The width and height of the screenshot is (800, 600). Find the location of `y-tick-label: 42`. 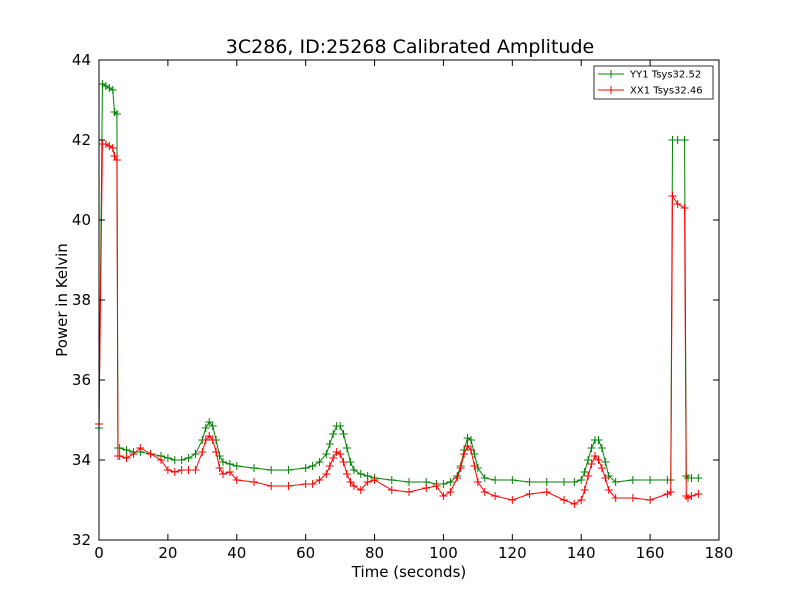

y-tick-label: 42 is located at coordinates (81, 140).